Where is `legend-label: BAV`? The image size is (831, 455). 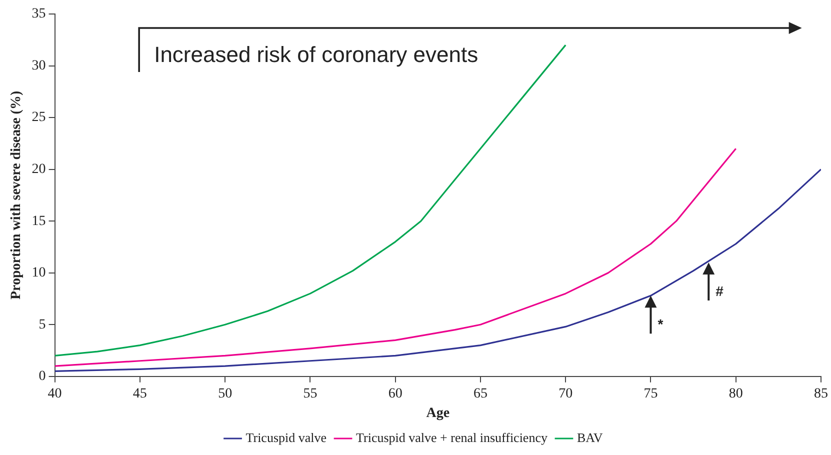 legend-label: BAV is located at coordinates (590, 437).